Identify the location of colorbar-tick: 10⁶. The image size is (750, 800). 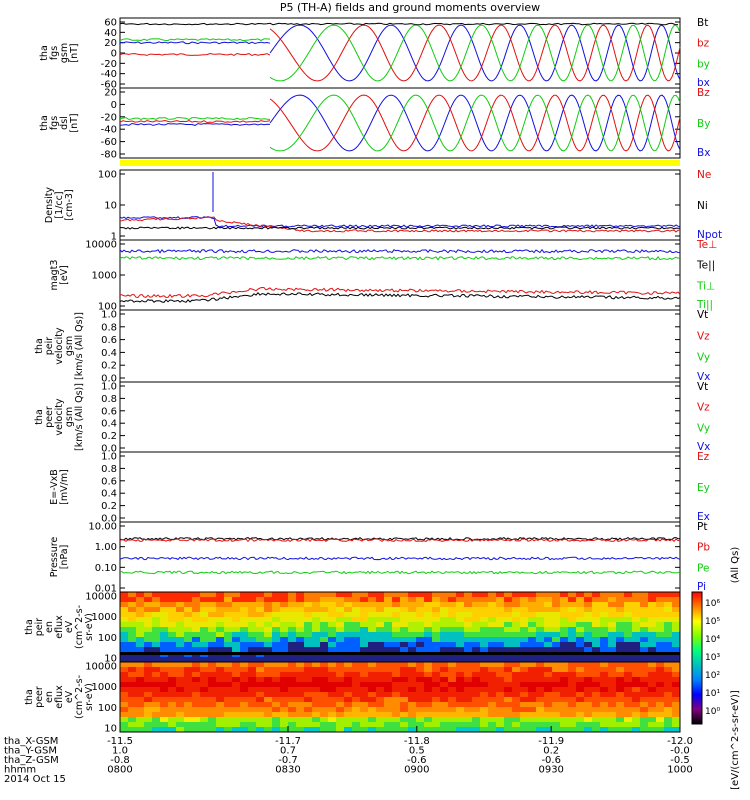
(712, 604).